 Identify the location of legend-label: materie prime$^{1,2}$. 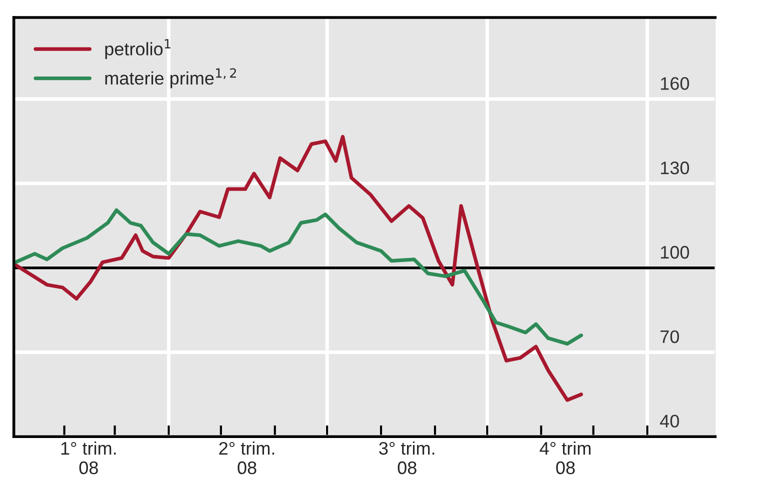
(170, 78).